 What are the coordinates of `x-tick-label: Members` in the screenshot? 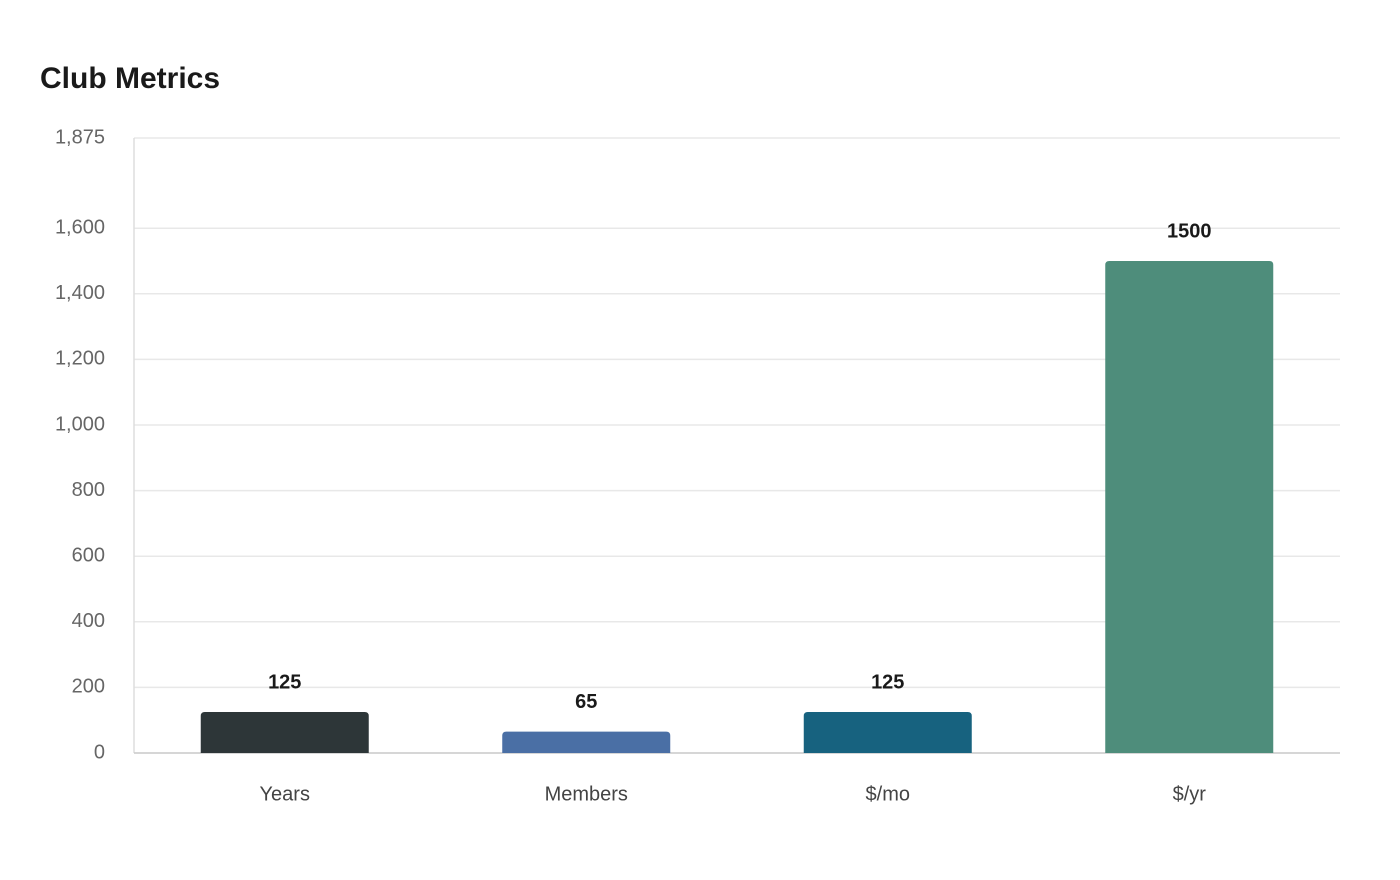 It's located at (586, 794).